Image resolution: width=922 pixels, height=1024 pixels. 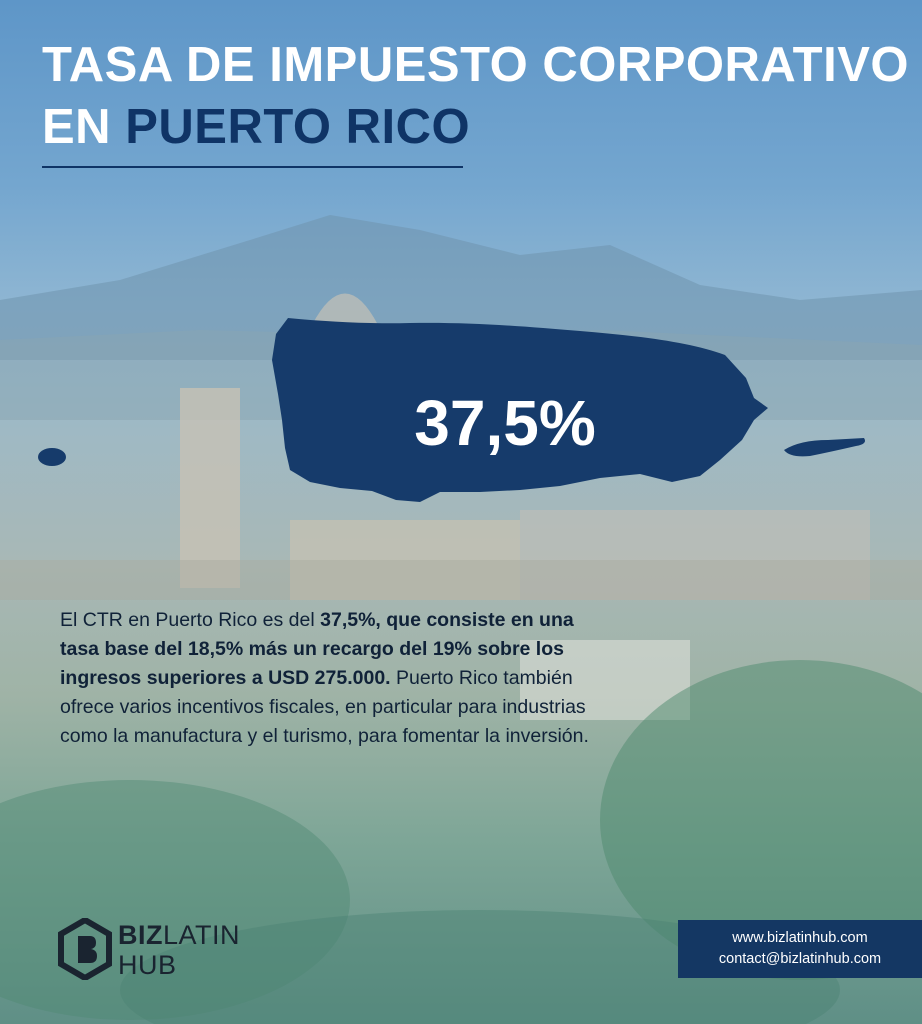 I want to click on website-link: www.bizlatinhub.com, so click(x=800, y=938).